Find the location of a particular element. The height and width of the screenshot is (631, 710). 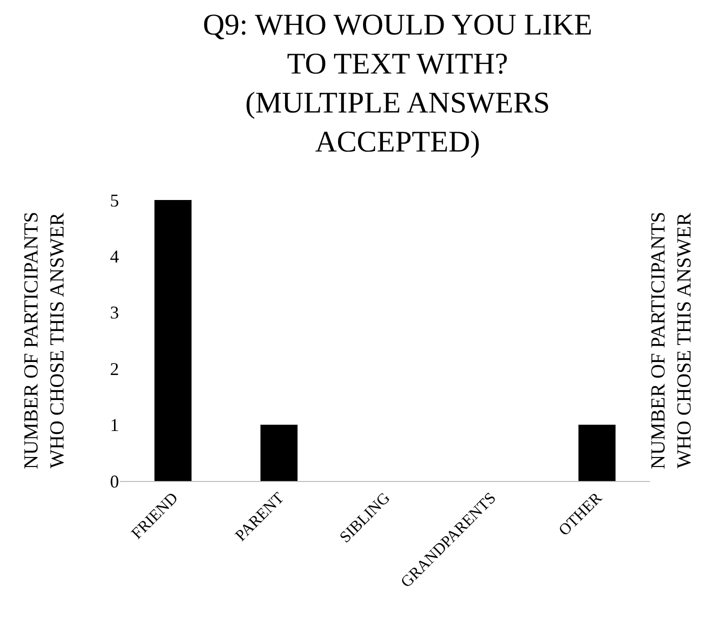

y-tick-label: 2 is located at coordinates (114, 368).